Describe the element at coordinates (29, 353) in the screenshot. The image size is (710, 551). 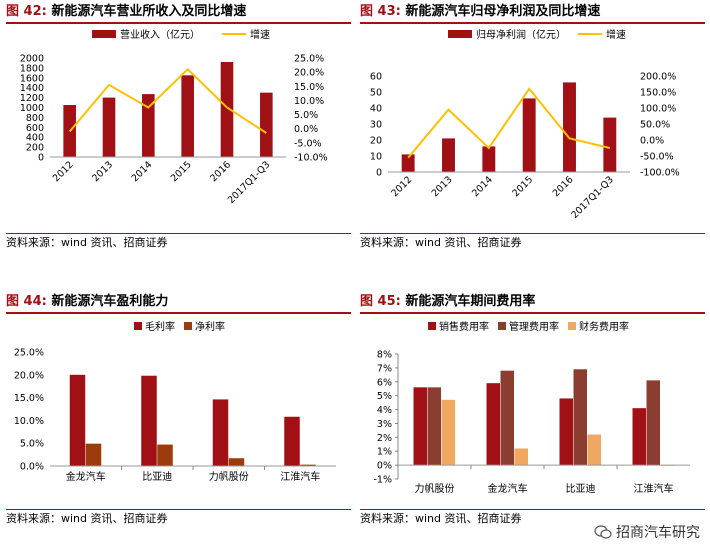
I see `y-tick-label: 25.0%` at that location.